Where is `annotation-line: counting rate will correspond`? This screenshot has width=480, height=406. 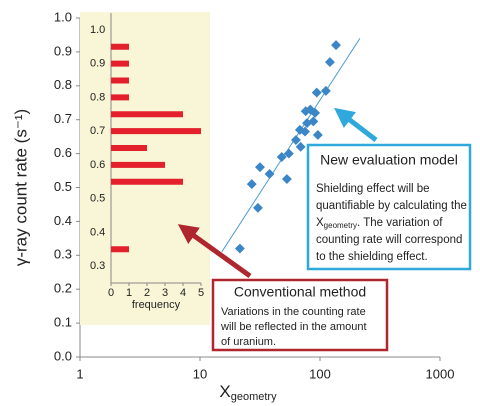 annotation-line: counting rate will correspond is located at coordinates (389, 240).